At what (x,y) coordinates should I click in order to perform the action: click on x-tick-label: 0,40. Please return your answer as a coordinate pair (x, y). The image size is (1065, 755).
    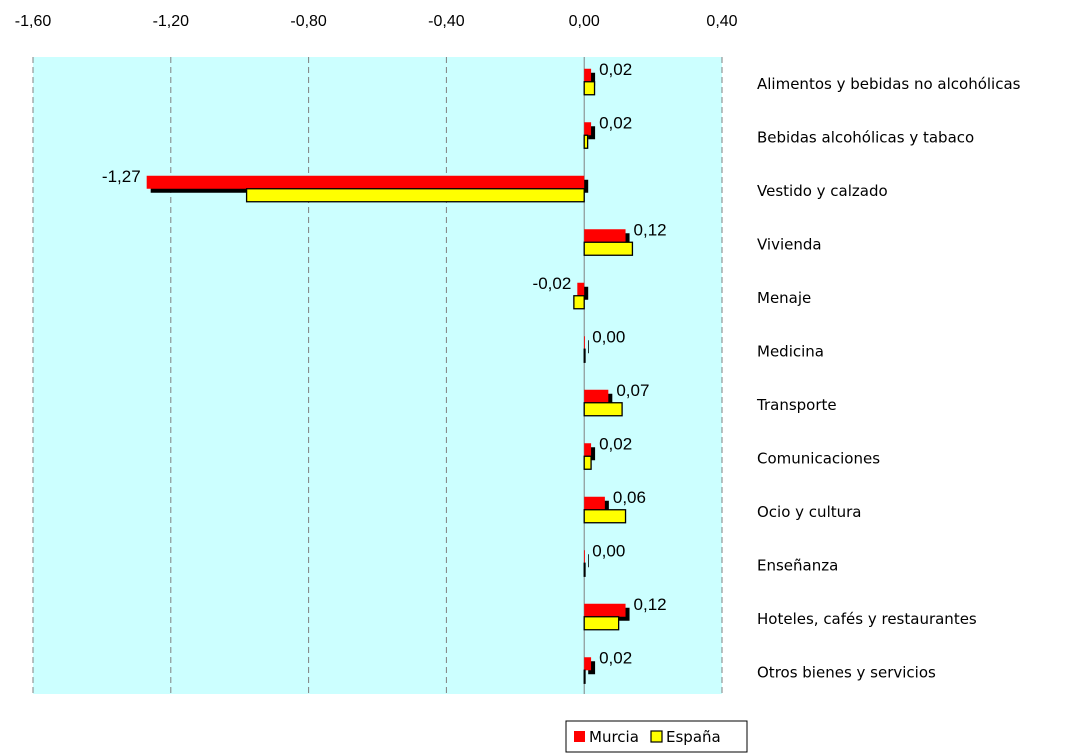
    Looking at the image, I should click on (721, 21).